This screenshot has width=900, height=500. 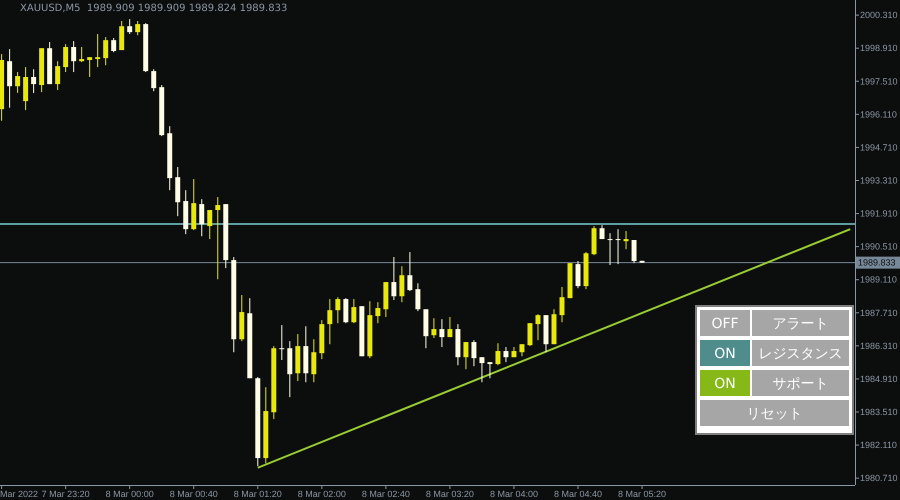 What do you see at coordinates (578, 494) in the screenshot?
I see `x-tick-label: 8 Mar 04:40` at bounding box center [578, 494].